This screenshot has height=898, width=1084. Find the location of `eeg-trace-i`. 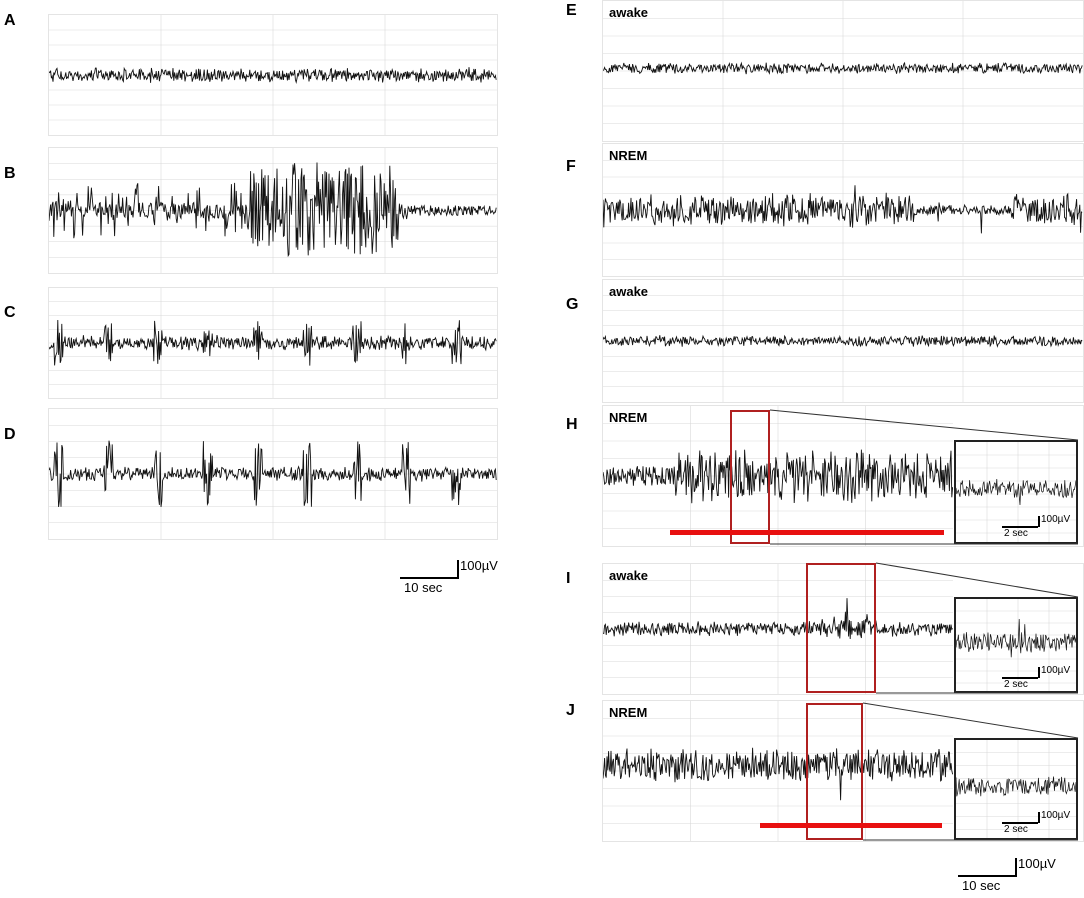

eeg-trace-i is located at coordinates (778, 629).